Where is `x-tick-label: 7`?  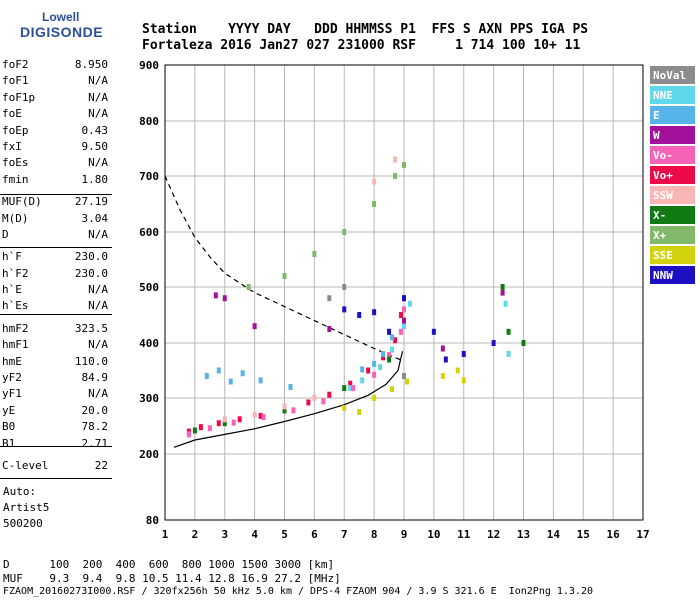
x-tick-label: 7 is located at coordinates (344, 534).